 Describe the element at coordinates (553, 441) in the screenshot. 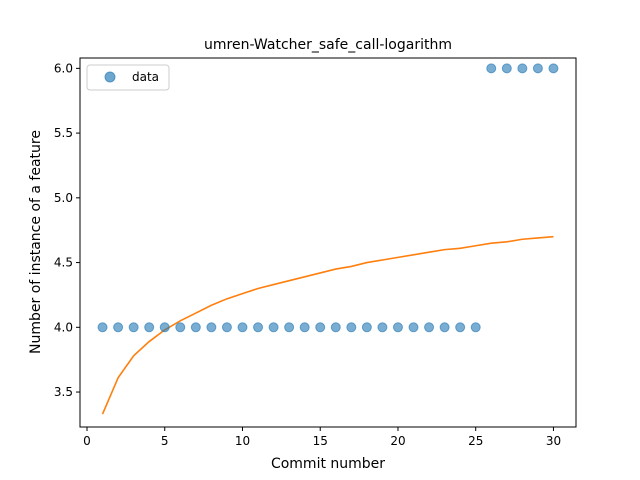

I see `x-tick-label: 30` at that location.